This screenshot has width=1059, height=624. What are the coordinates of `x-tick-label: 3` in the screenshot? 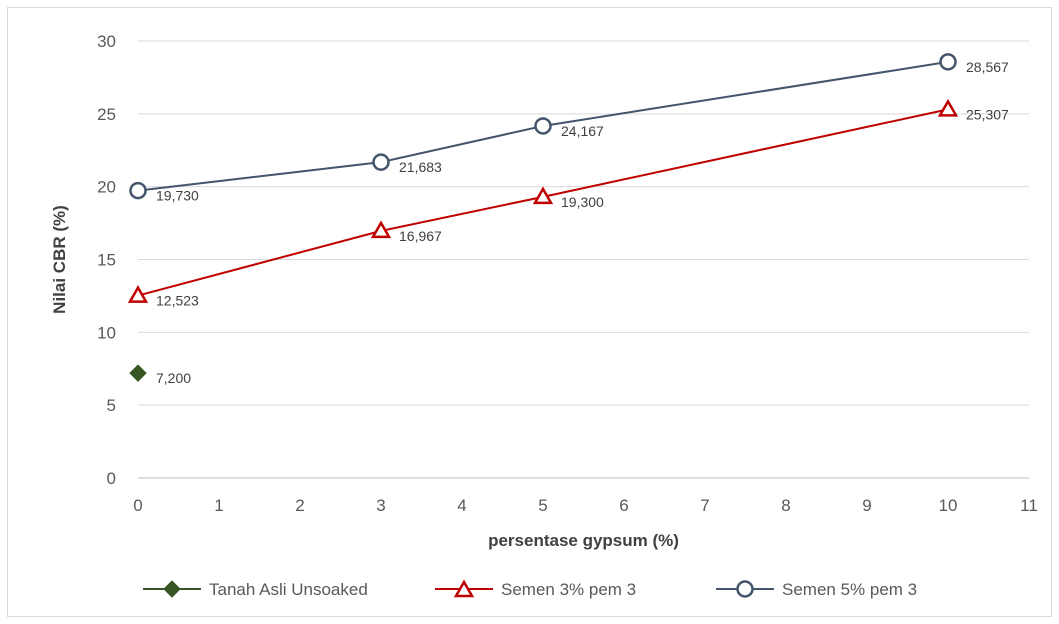 It's located at (380, 505).